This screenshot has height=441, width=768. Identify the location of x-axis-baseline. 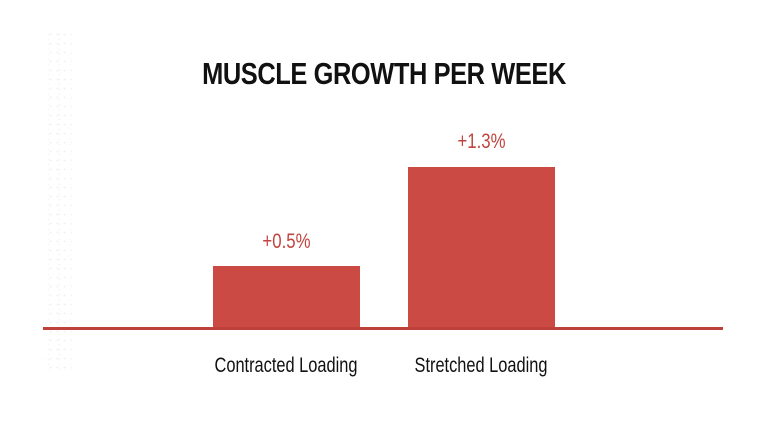
(383, 328).